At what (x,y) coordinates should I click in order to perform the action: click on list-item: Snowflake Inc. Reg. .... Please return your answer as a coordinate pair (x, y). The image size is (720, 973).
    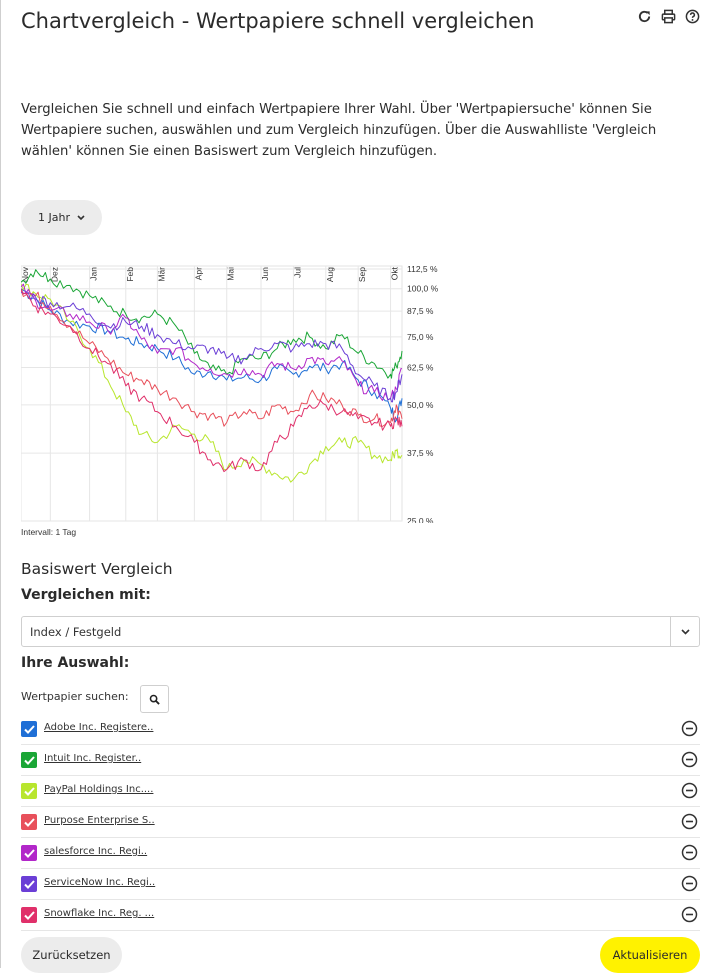
    Looking at the image, I should click on (360, 915).